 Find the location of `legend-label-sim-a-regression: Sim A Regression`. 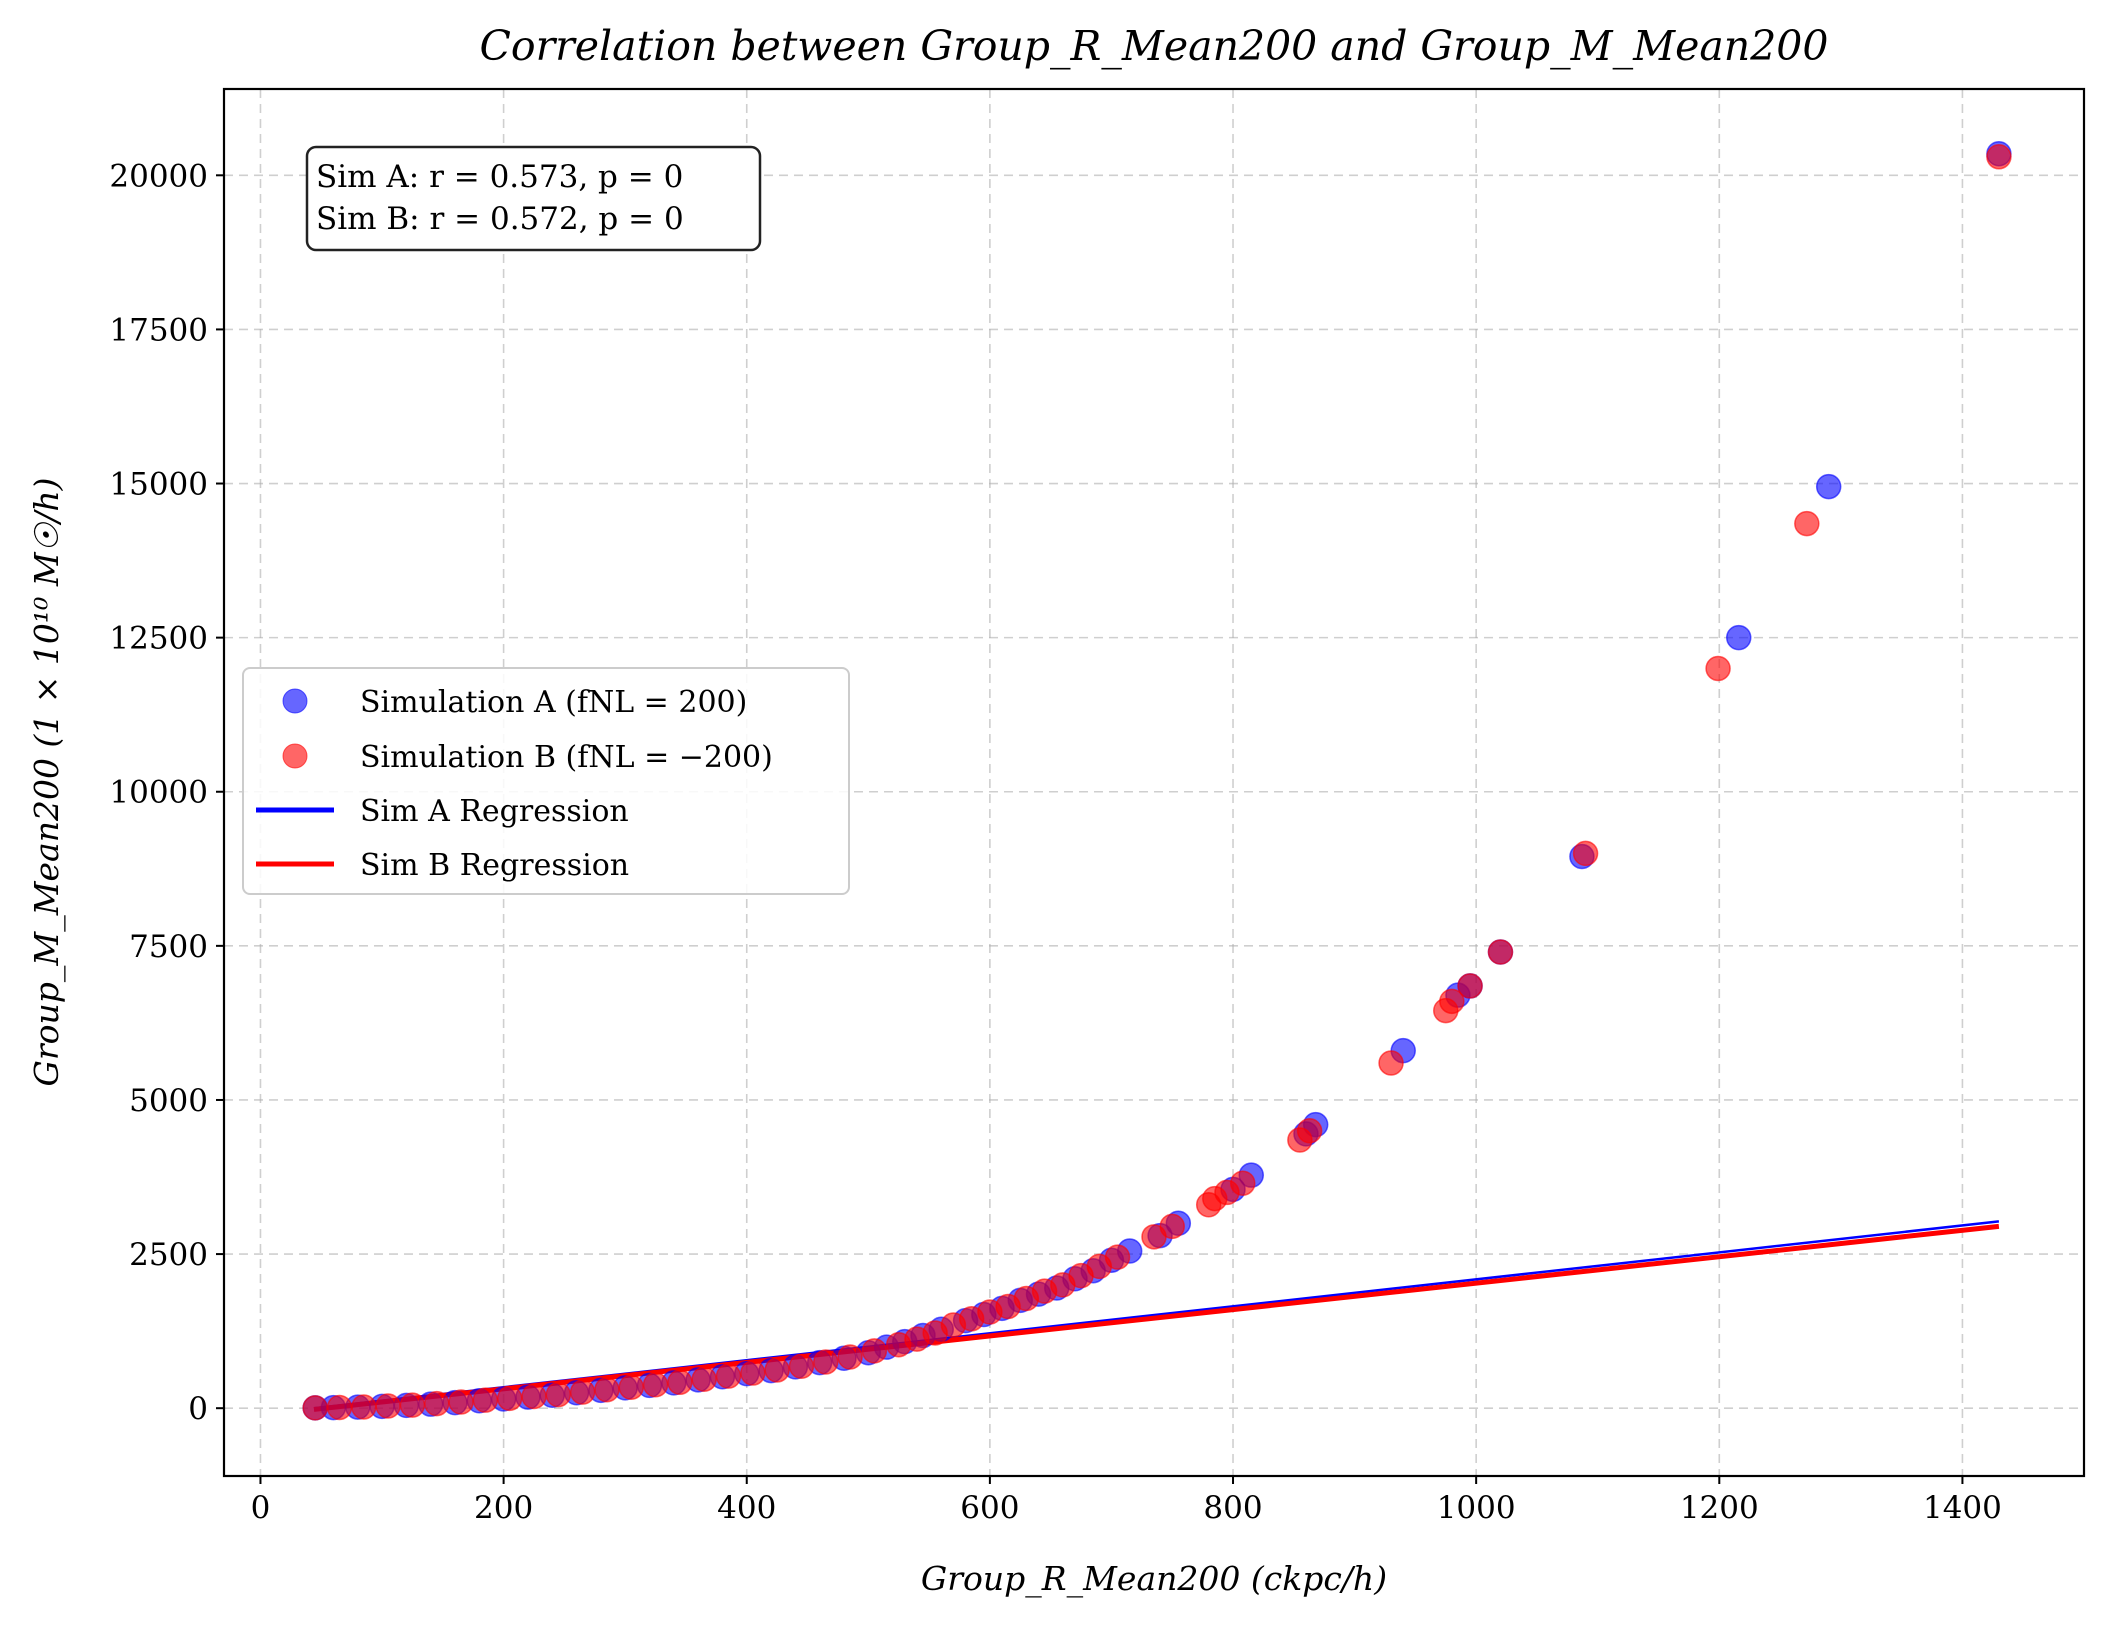

legend-label-sim-a-regression: Sim A Regression is located at coordinates (494, 811).